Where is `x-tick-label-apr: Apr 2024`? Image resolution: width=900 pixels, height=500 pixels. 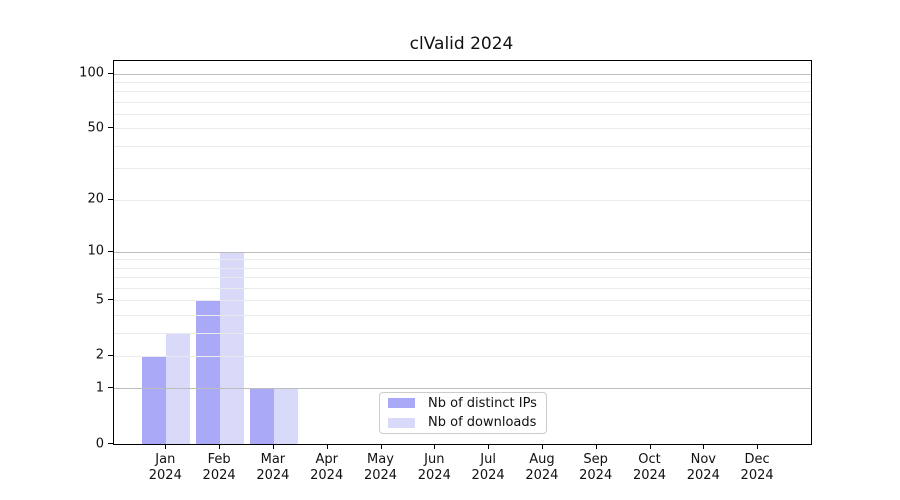 x-tick-label-apr: Apr 2024 is located at coordinates (327, 467).